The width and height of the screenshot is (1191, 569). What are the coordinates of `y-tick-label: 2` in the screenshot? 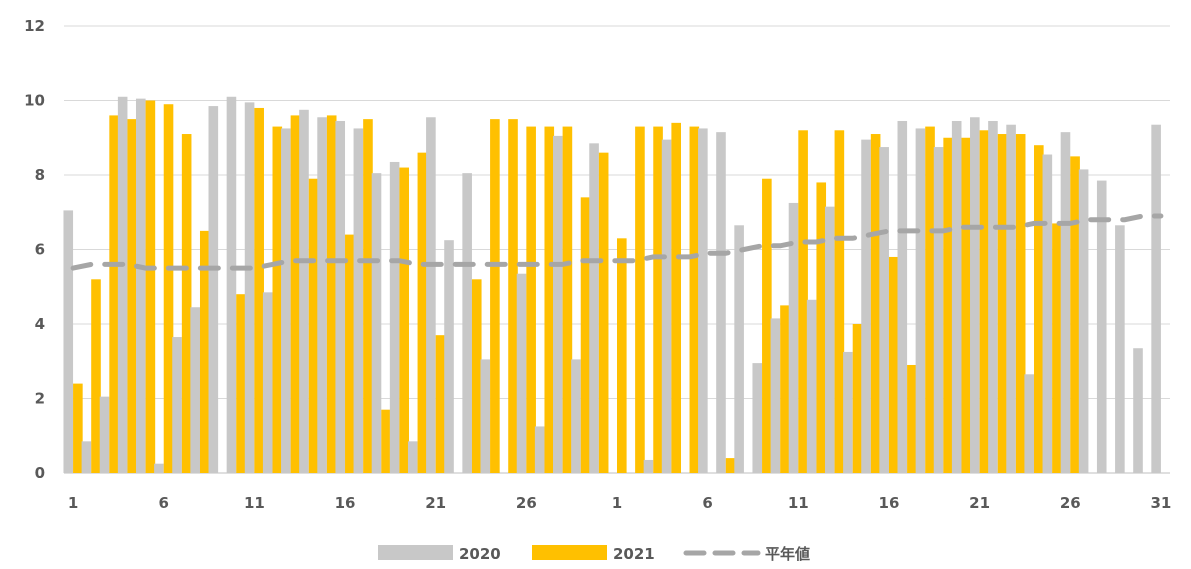 It's located at (40, 399).